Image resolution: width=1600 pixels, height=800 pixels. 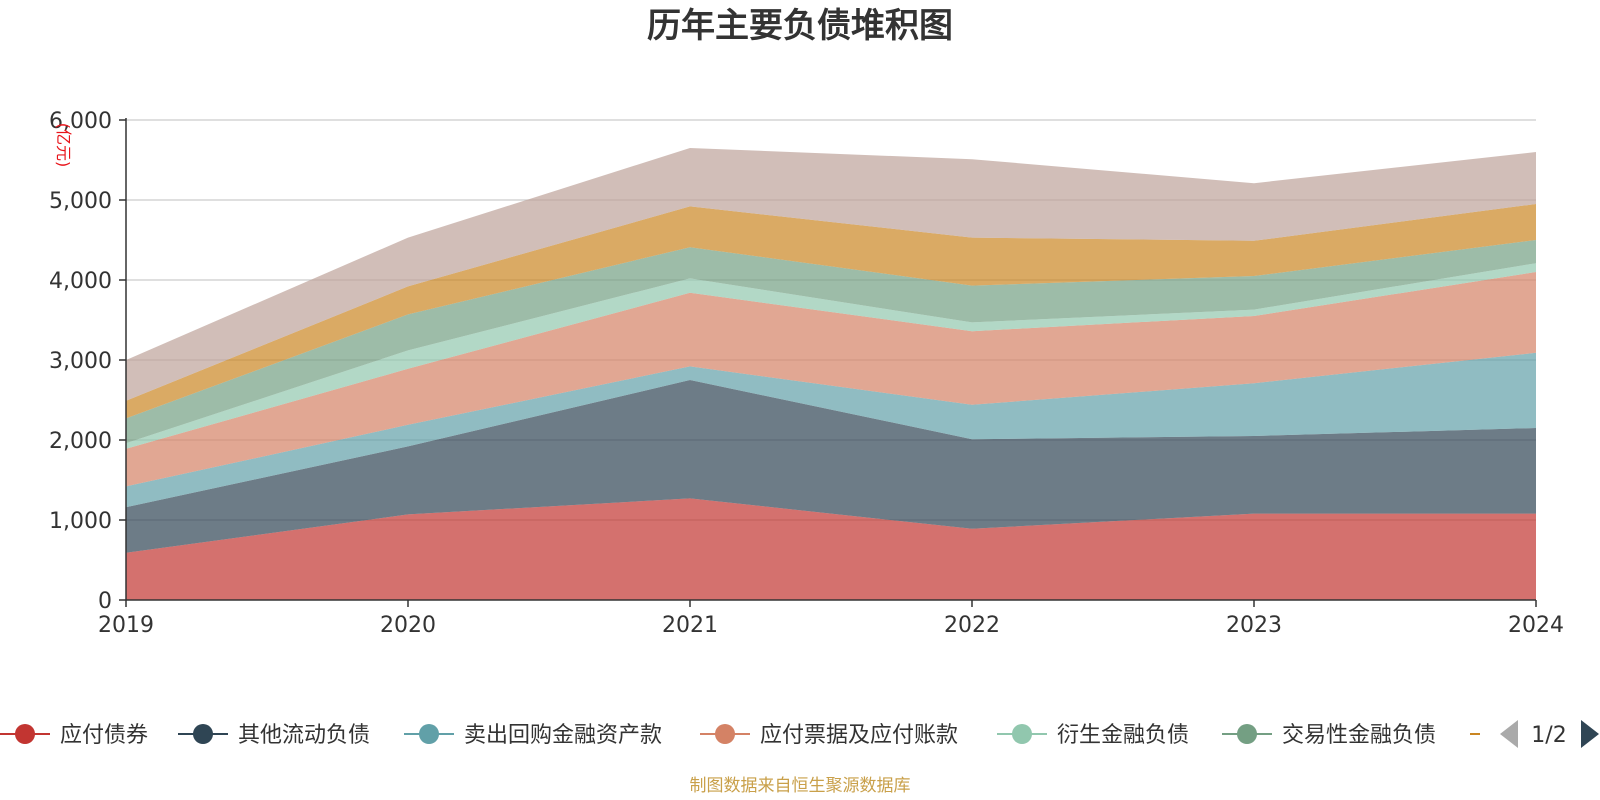 I want to click on x-tick-label: 2023, so click(x=1254, y=625).